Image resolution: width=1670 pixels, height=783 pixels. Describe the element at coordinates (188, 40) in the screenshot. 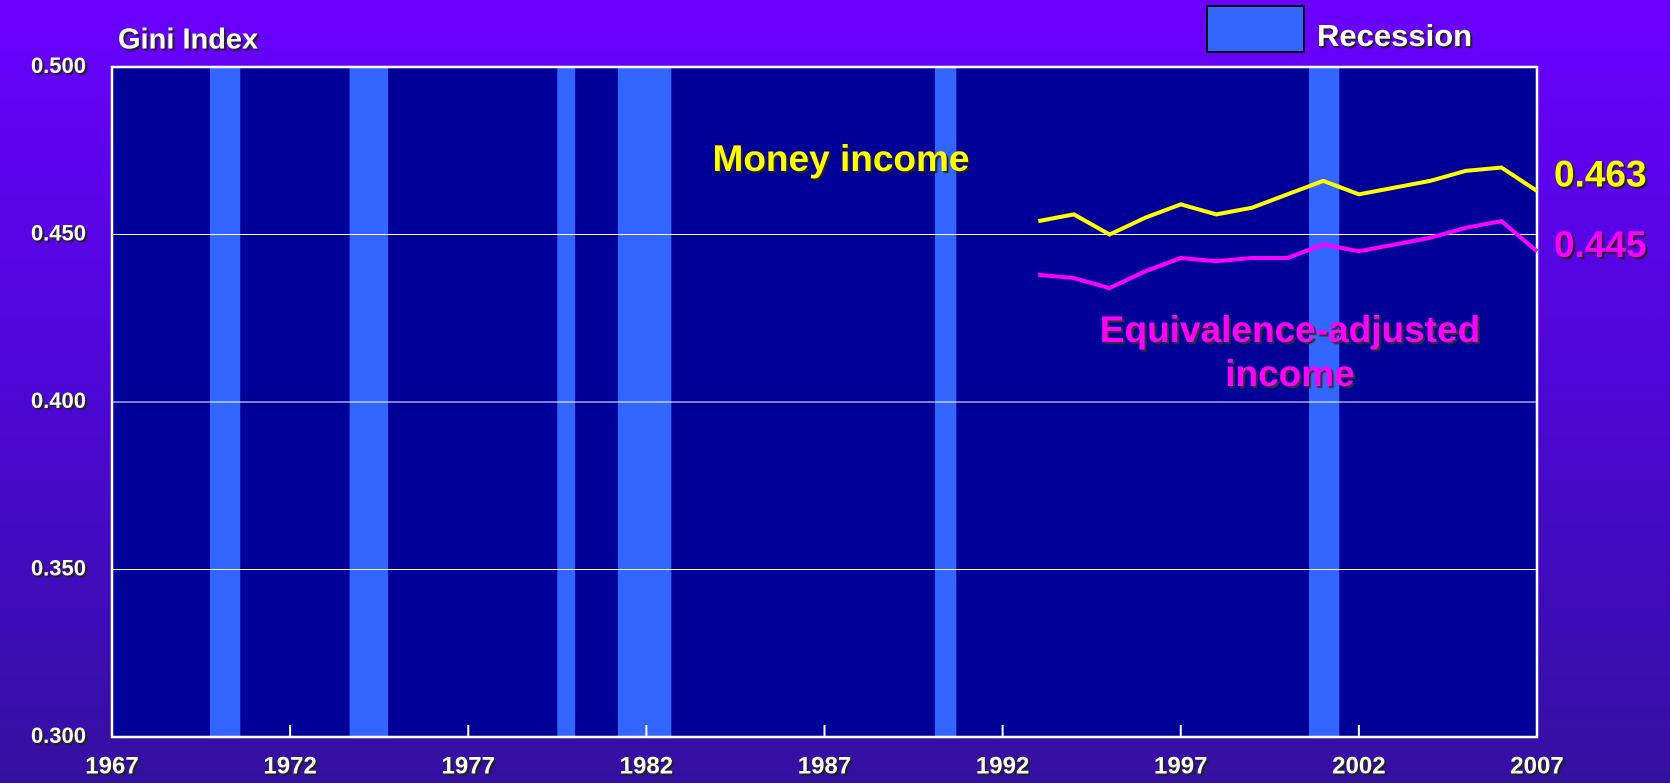

I see `y-axis-title: Gini Index` at that location.